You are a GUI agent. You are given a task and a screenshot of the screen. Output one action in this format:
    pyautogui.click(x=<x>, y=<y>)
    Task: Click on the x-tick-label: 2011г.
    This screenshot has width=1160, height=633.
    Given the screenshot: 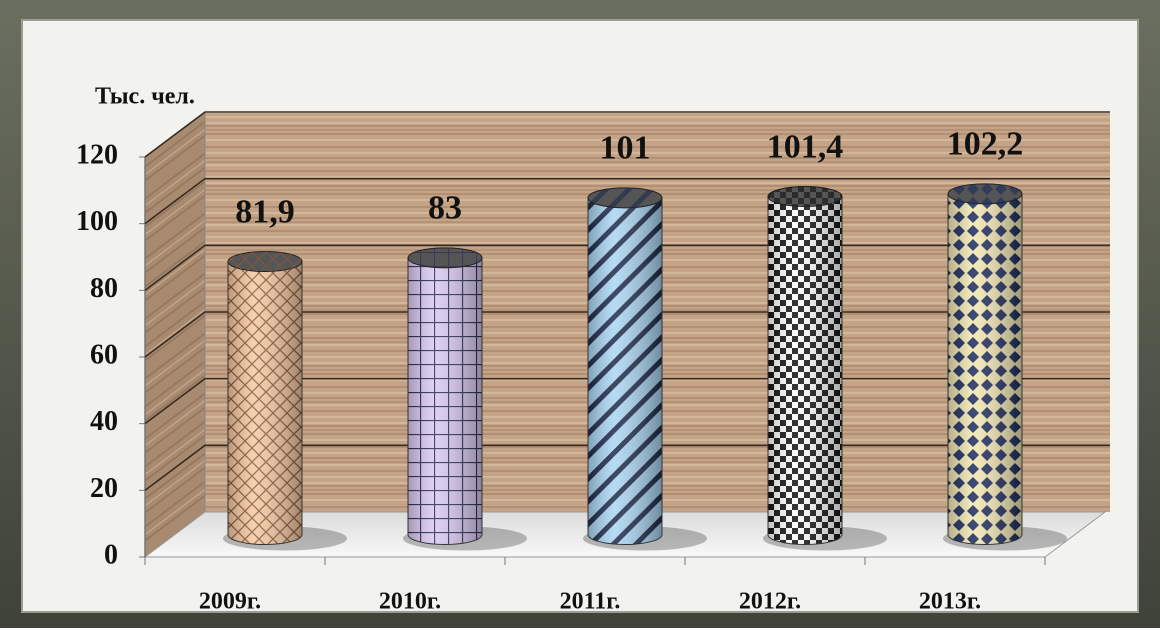 What is the action you would take?
    pyautogui.click(x=590, y=602)
    